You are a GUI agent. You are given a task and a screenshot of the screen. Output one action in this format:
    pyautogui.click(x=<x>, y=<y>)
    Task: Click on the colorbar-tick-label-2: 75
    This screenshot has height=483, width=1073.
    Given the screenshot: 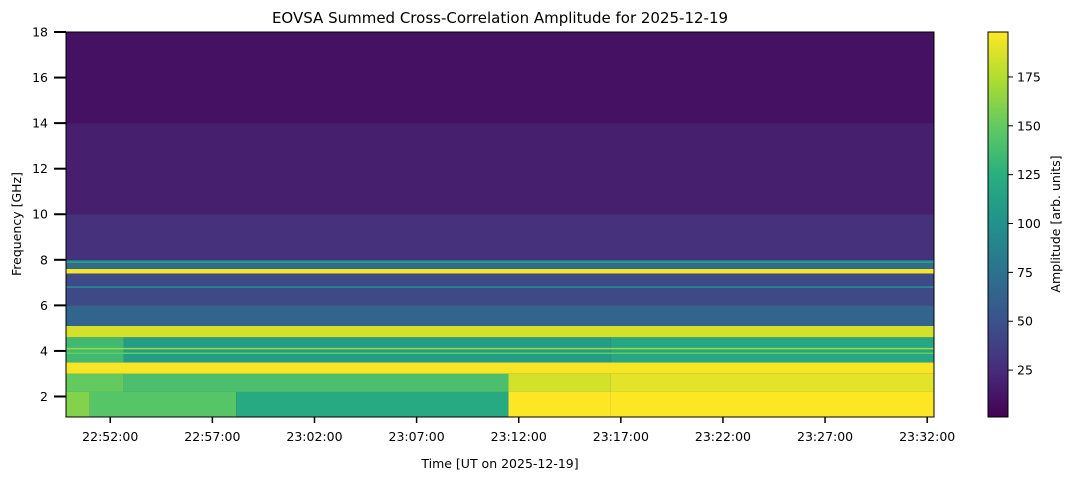 What is the action you would take?
    pyautogui.click(x=1025, y=272)
    